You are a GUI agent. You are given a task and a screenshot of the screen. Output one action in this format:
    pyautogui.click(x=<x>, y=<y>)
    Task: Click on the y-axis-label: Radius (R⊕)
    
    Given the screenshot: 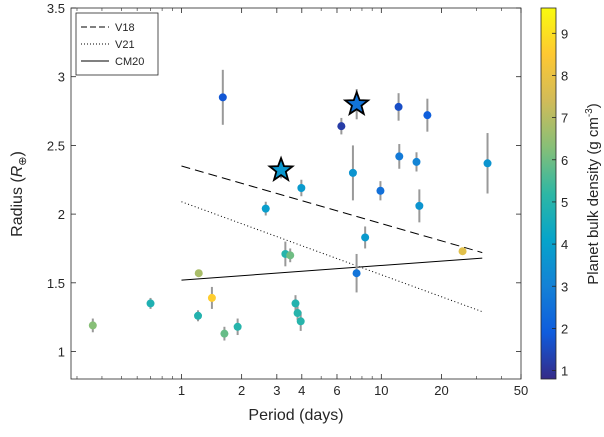 What is the action you would take?
    pyautogui.click(x=19, y=194)
    